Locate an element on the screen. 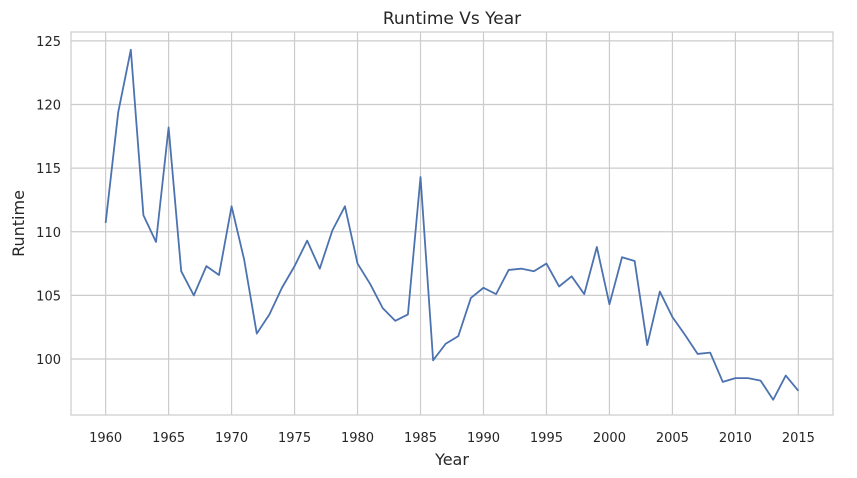 The width and height of the screenshot is (857, 478). y-axis-label: Runtime is located at coordinates (18, 223).